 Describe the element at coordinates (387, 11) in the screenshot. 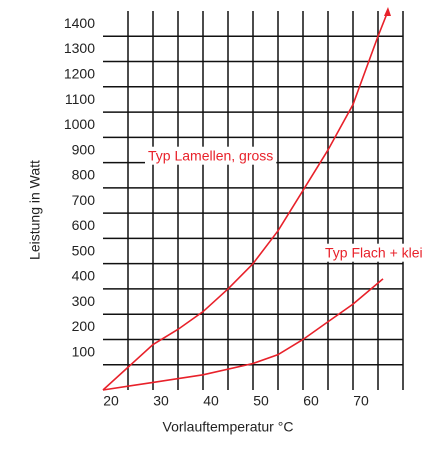

I see `arrow-head` at that location.